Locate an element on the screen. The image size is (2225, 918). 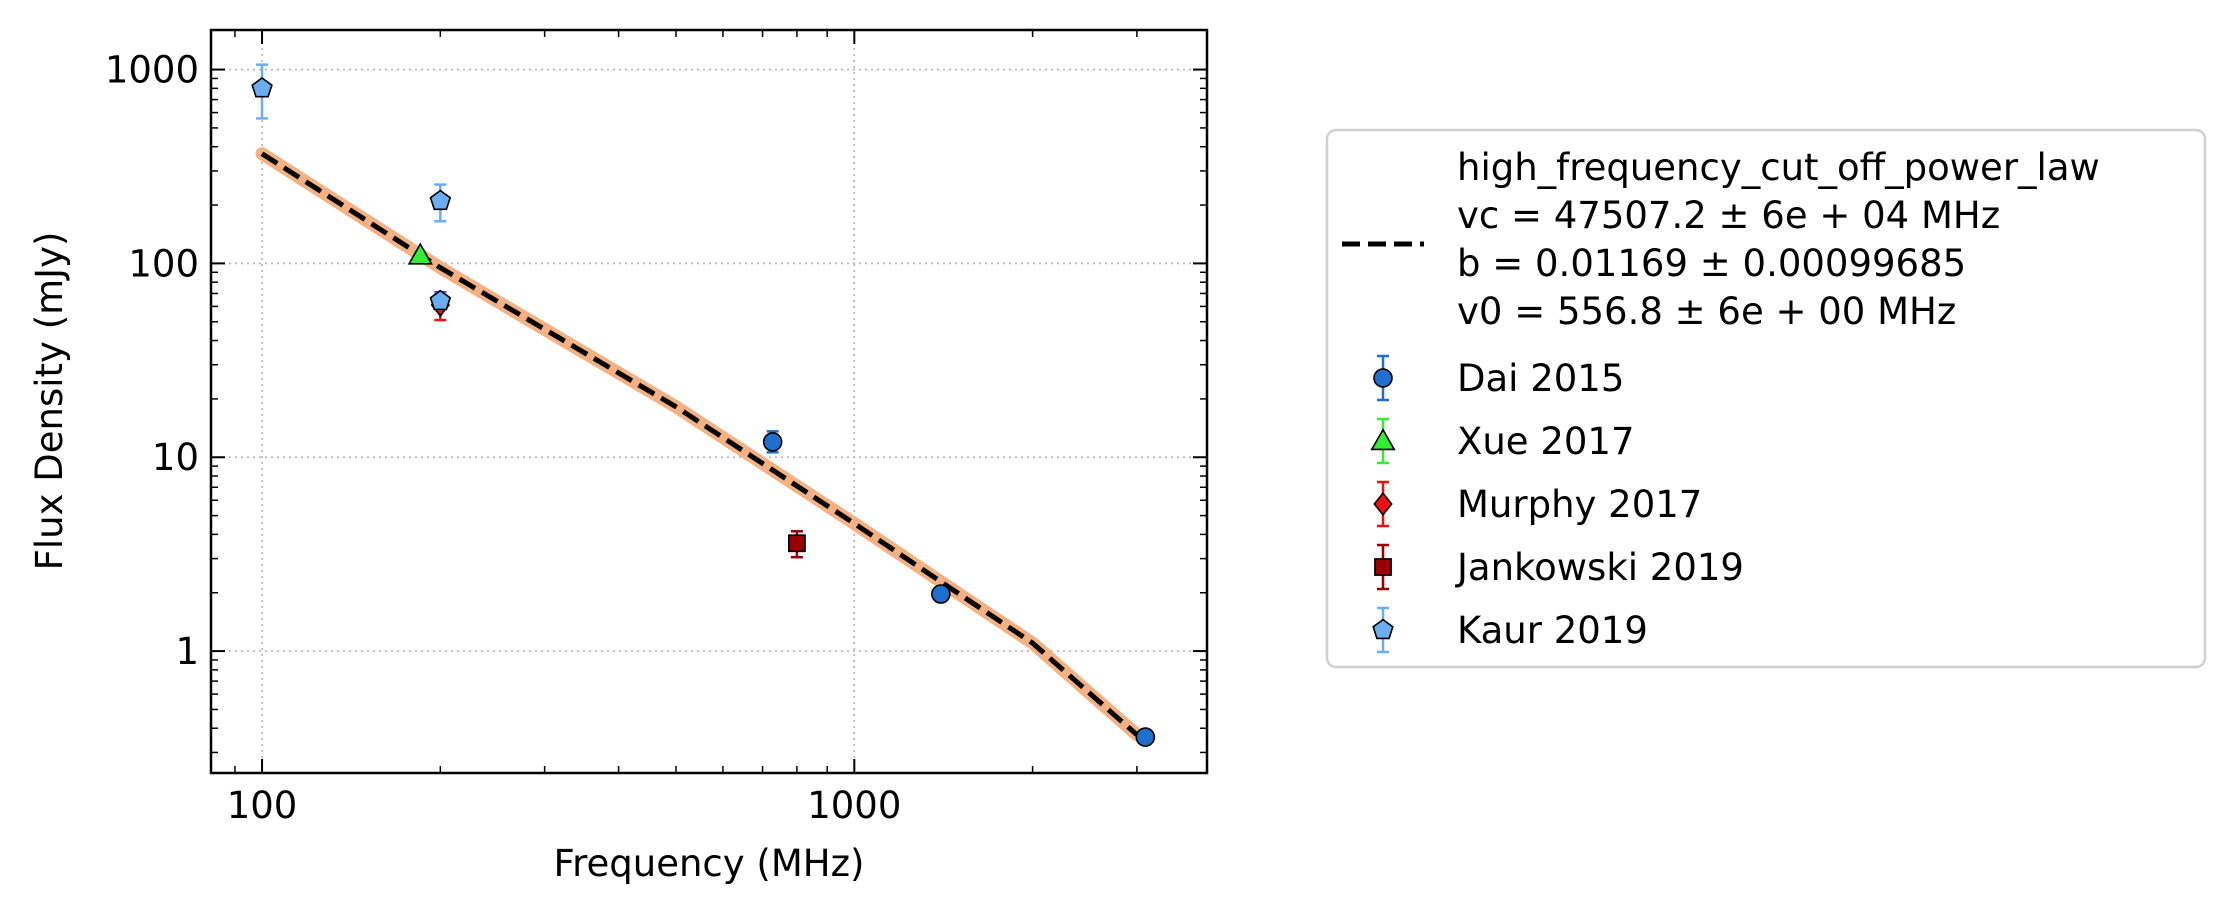
legend-fit-text: b = 0.01169 ± 0.00099685 is located at coordinates (1711, 263).